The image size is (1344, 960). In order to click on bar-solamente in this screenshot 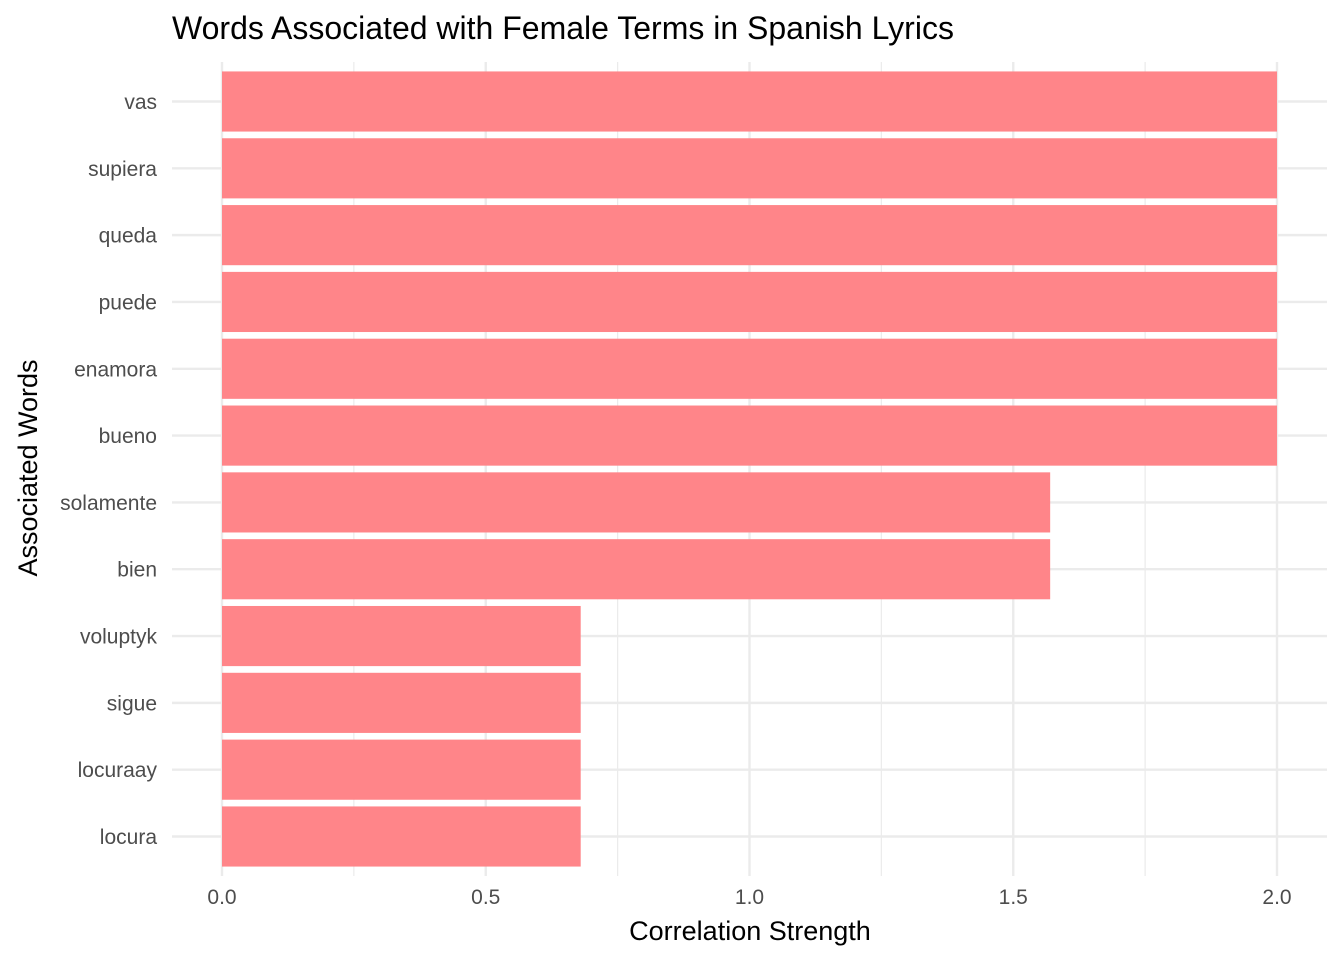, I will do `click(636, 502)`.